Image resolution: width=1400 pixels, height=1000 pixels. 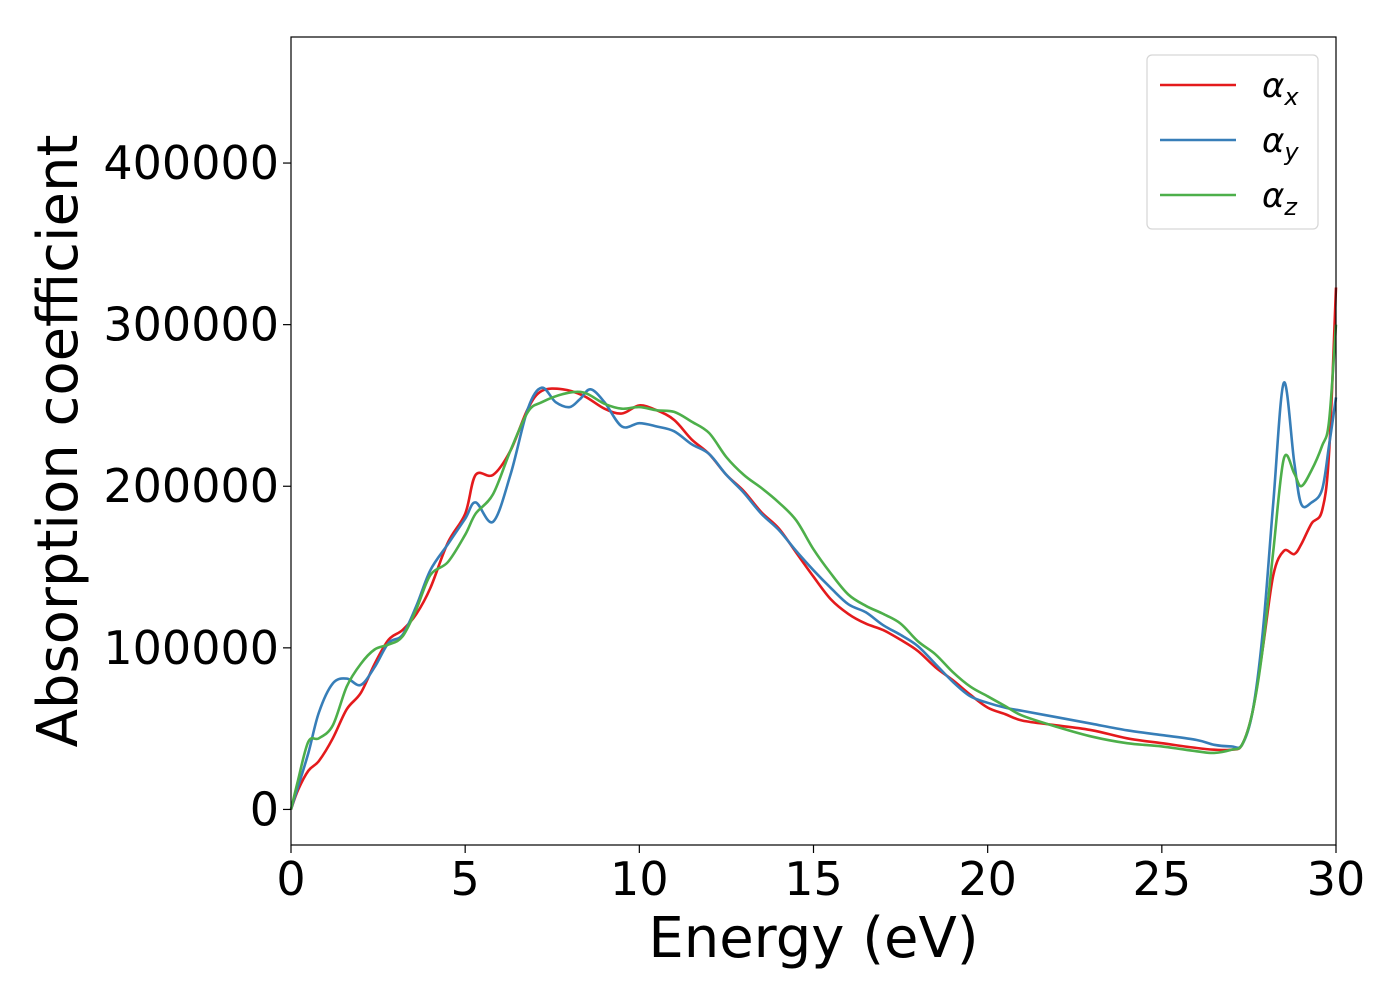 I want to click on x-tick-label: 10, so click(x=639, y=879).